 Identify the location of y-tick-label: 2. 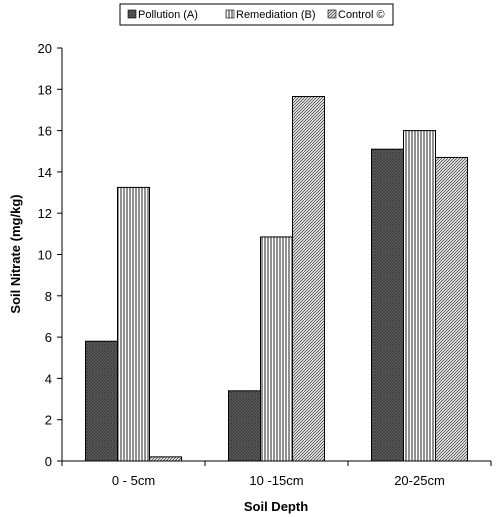
(48, 420).